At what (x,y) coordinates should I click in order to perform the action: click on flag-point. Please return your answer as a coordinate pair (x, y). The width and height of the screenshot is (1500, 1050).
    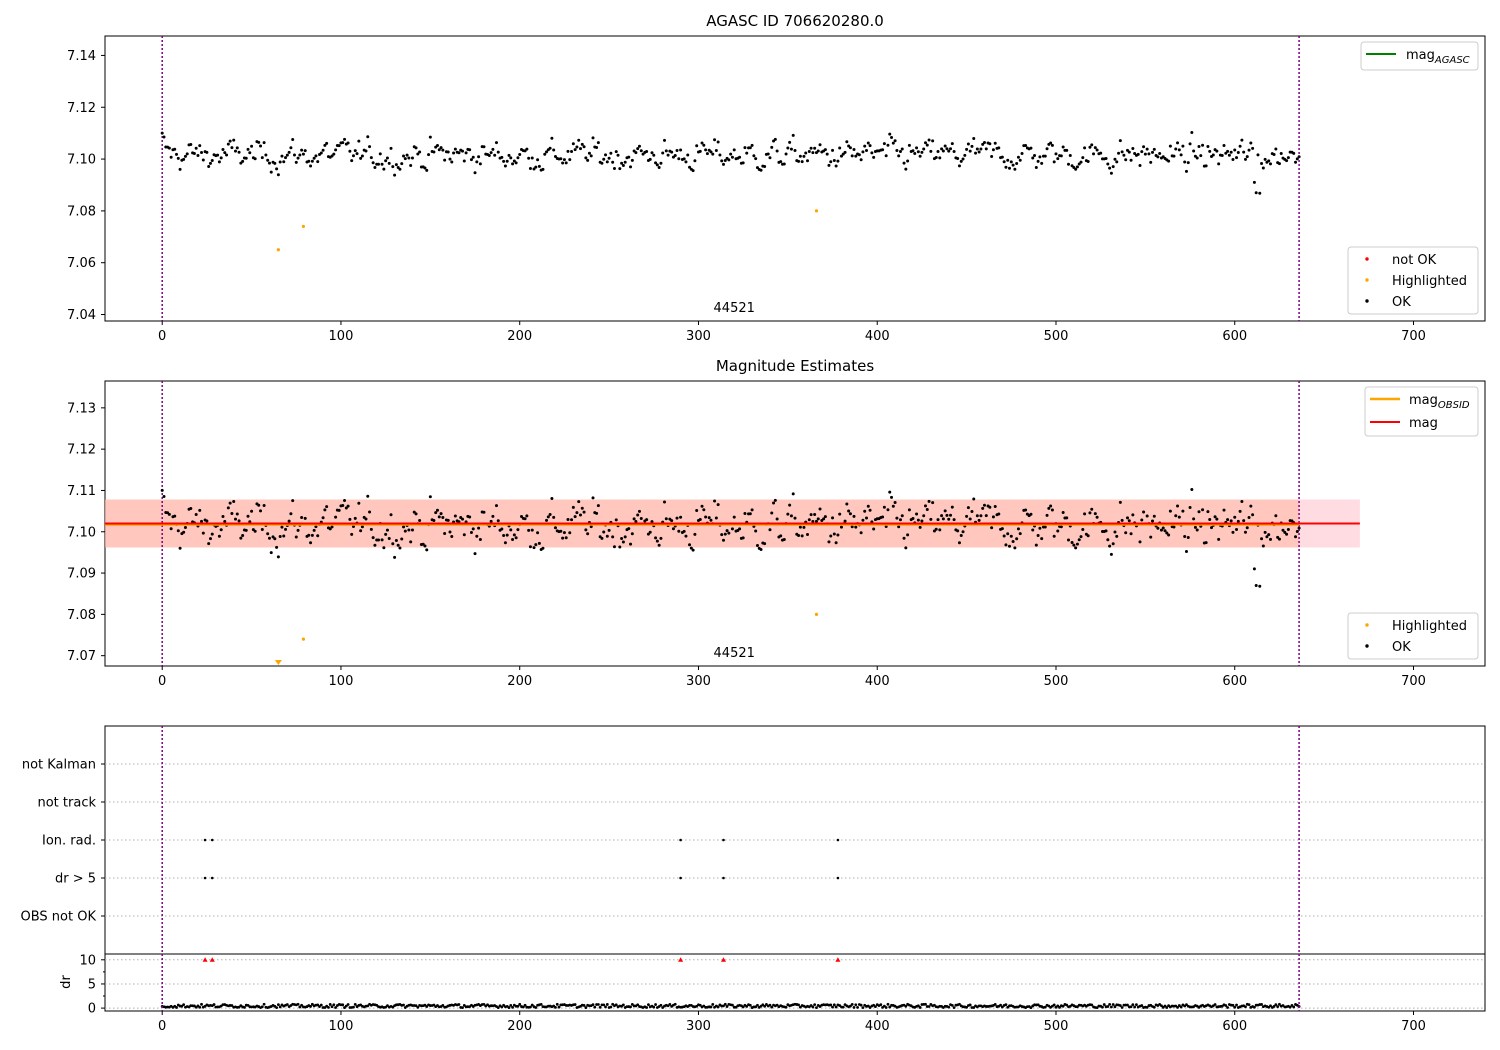
    Looking at the image, I should click on (838, 878).